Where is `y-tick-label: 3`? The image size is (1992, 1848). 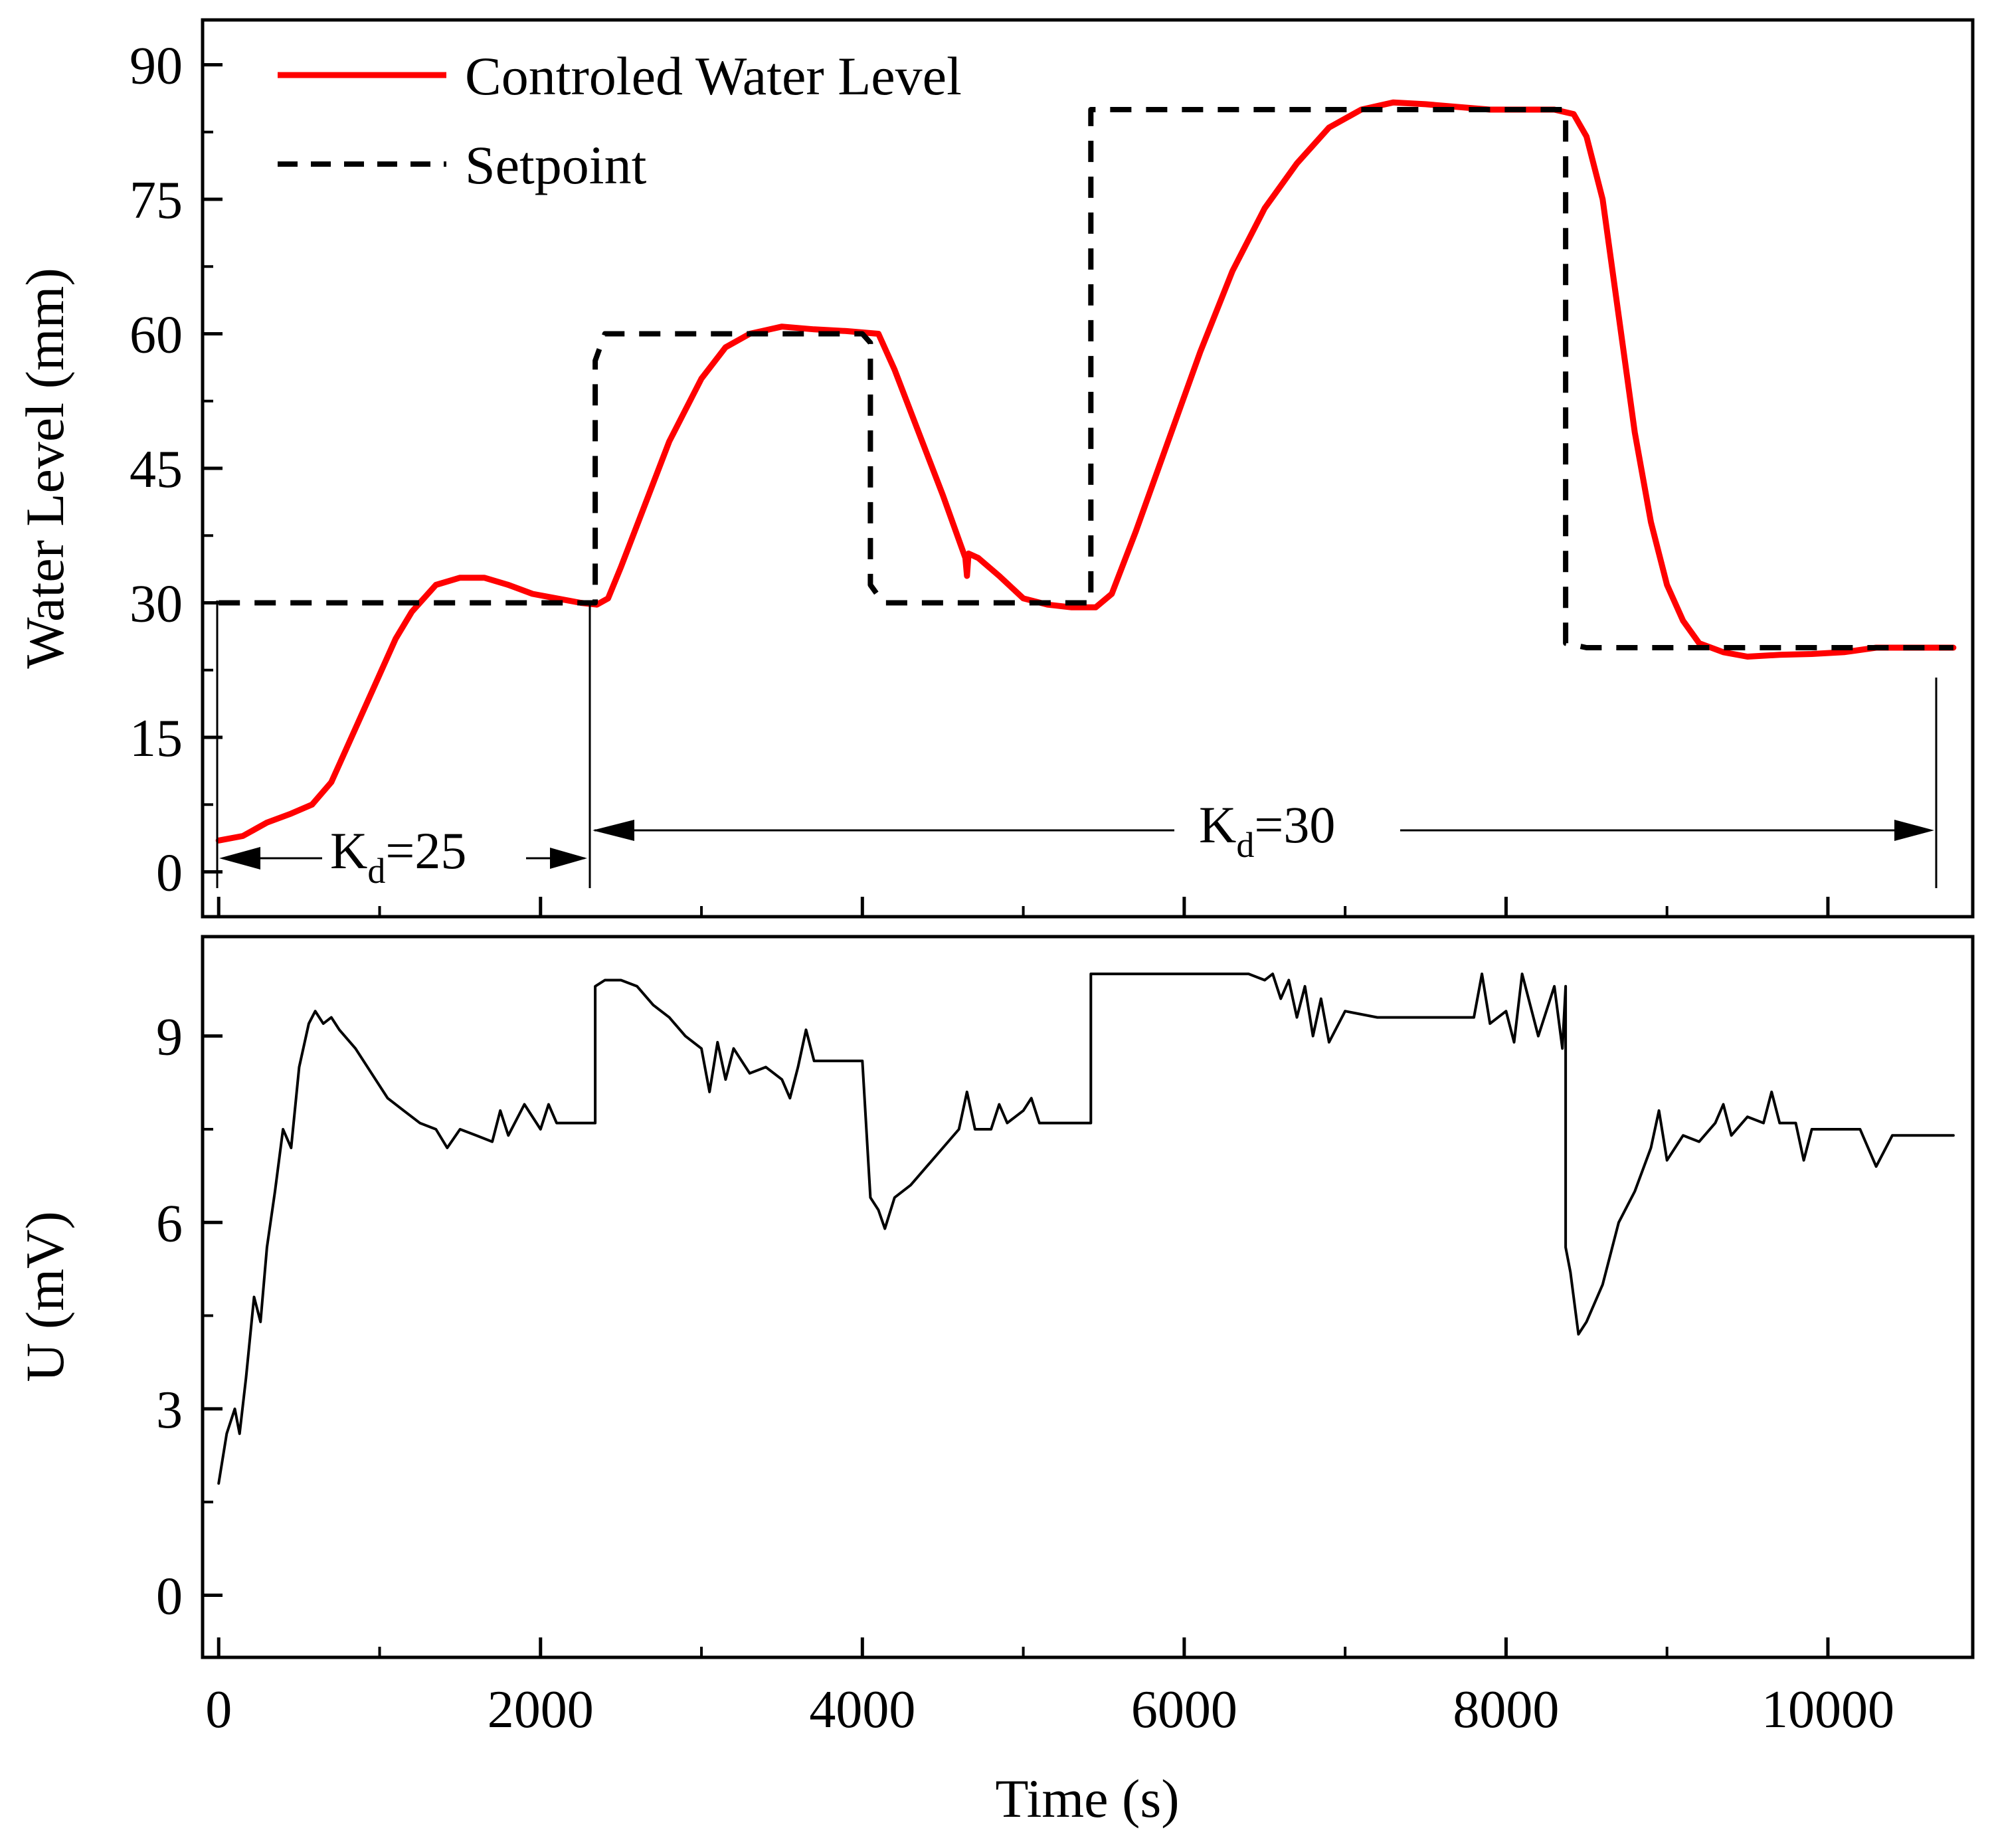 y-tick-label: 3 is located at coordinates (169, 1410).